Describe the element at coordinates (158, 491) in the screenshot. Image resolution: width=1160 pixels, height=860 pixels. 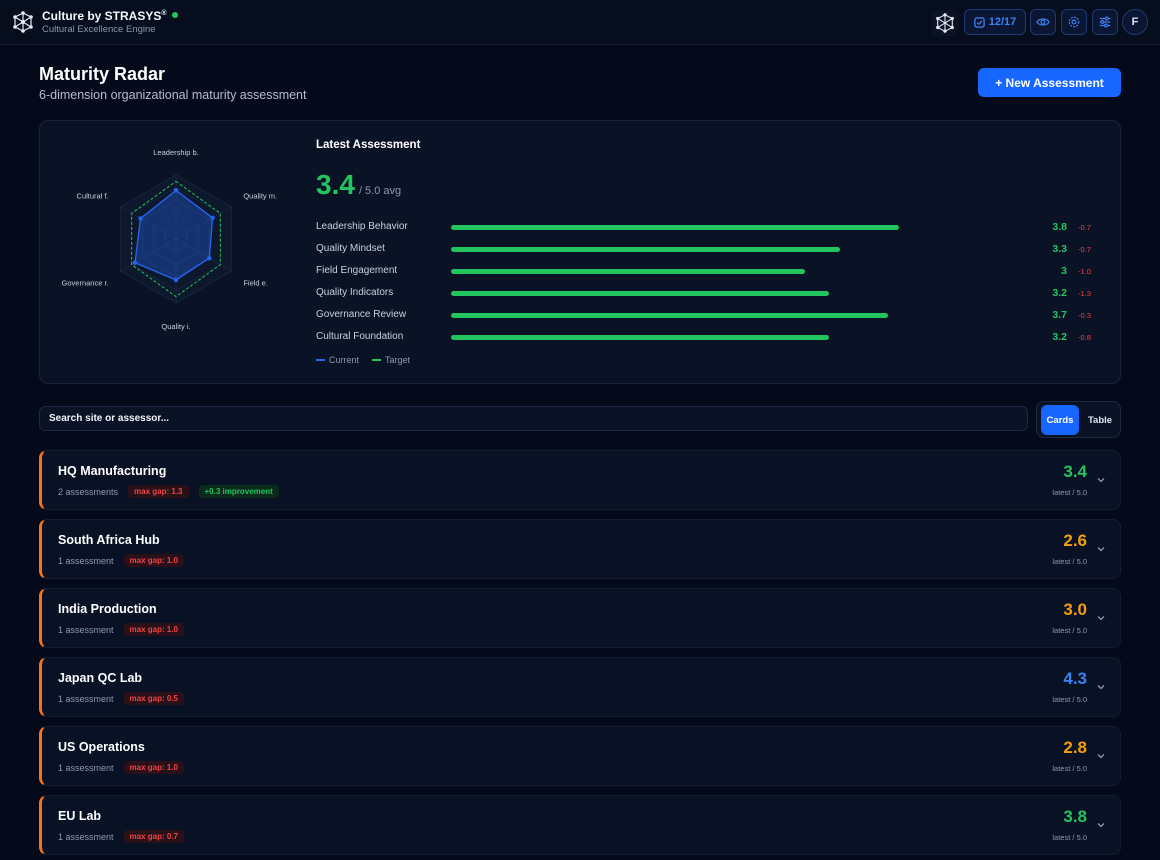
I see `max-gap-badge: max gap: 1.3` at that location.